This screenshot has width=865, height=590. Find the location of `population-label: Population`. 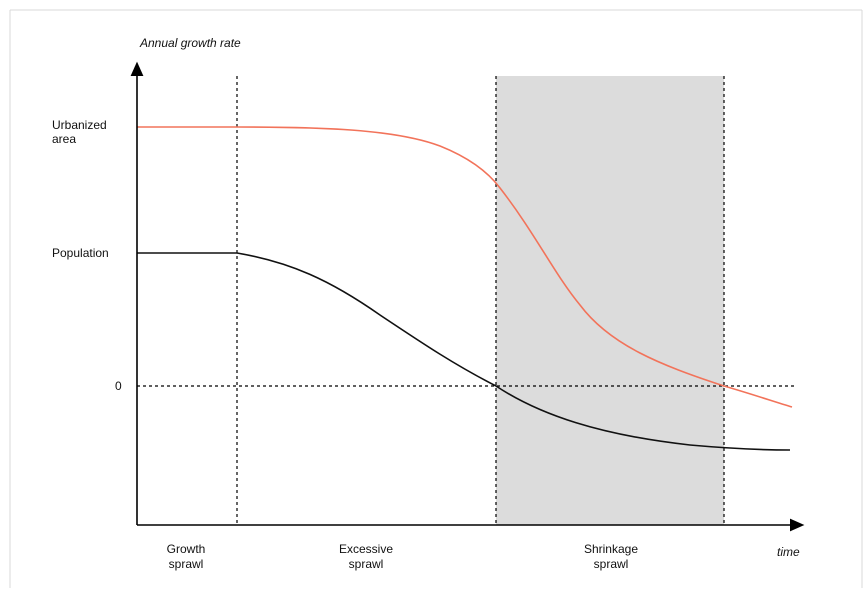

population-label: Population is located at coordinates (80, 253).